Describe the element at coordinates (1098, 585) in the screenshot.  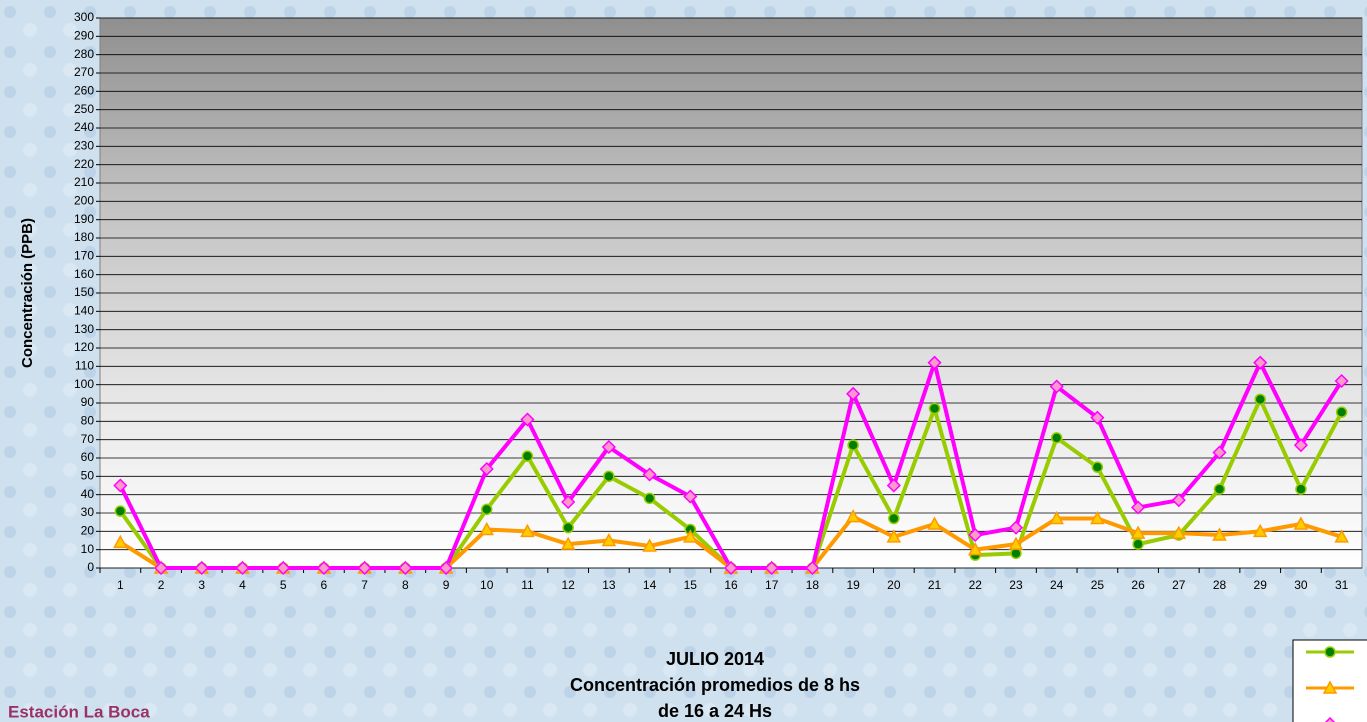
I see `x-tick-label: 25` at that location.